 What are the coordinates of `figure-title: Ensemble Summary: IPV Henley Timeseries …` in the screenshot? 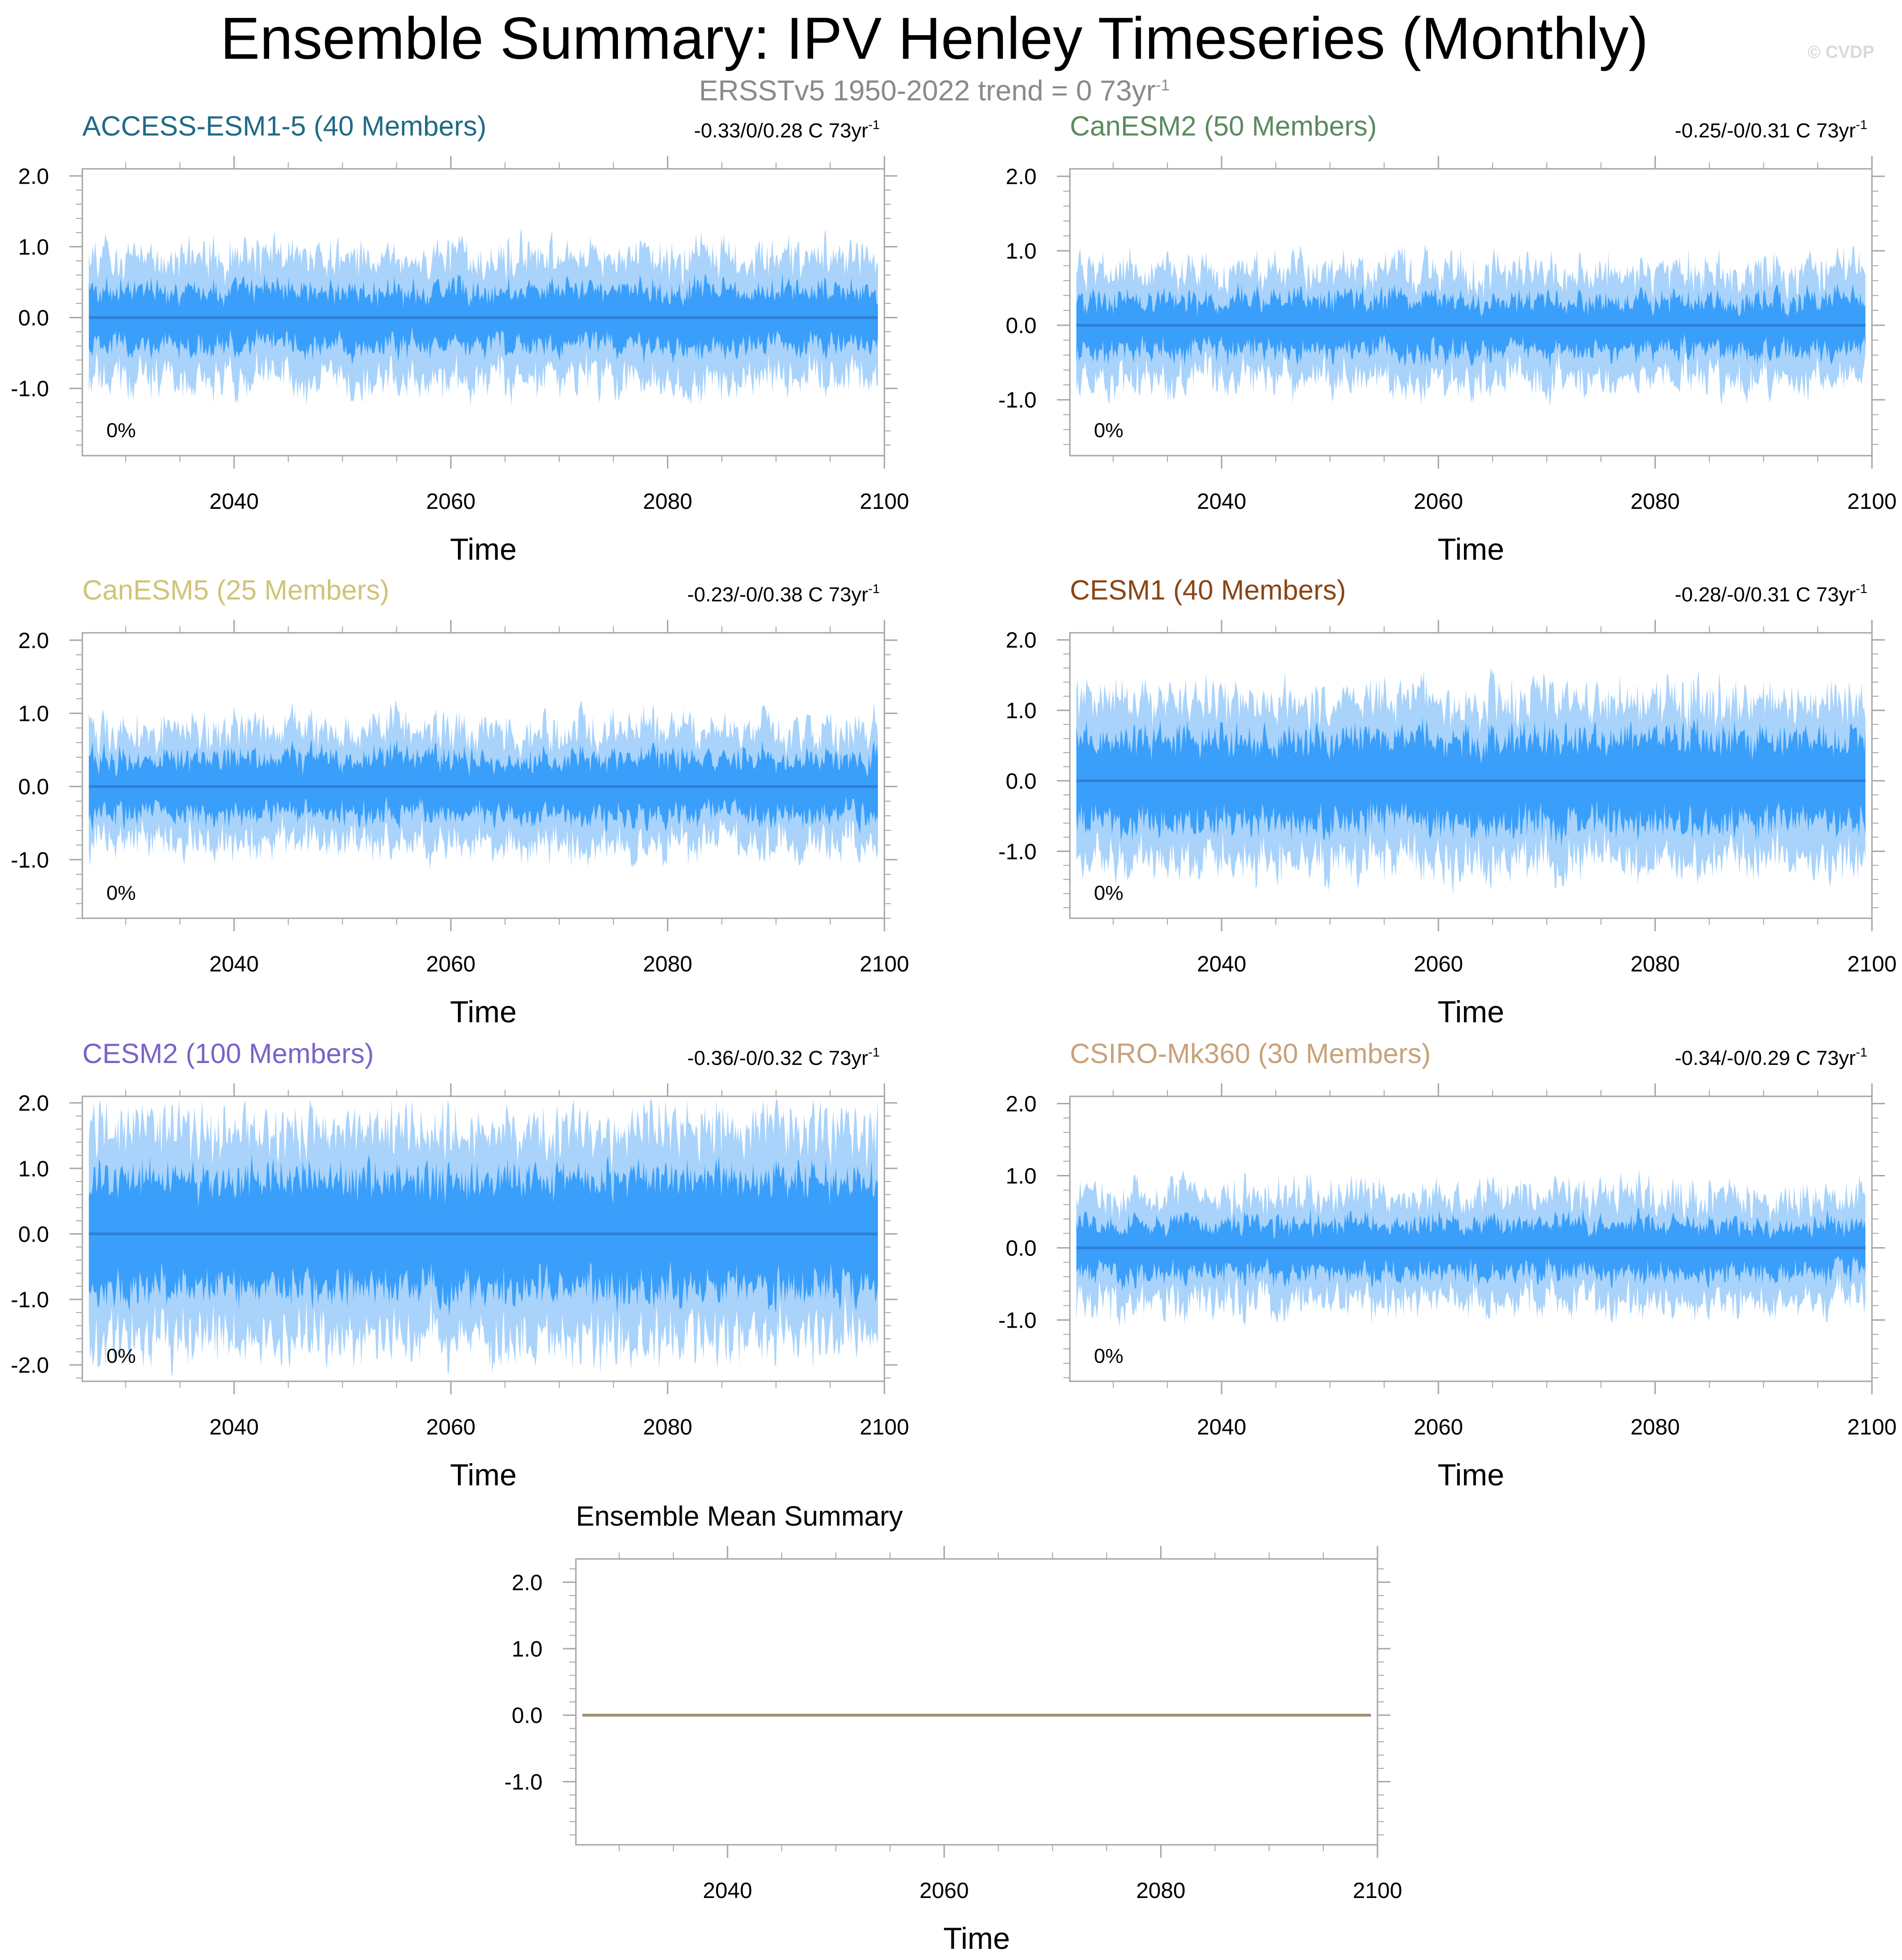 It's located at (934, 39).